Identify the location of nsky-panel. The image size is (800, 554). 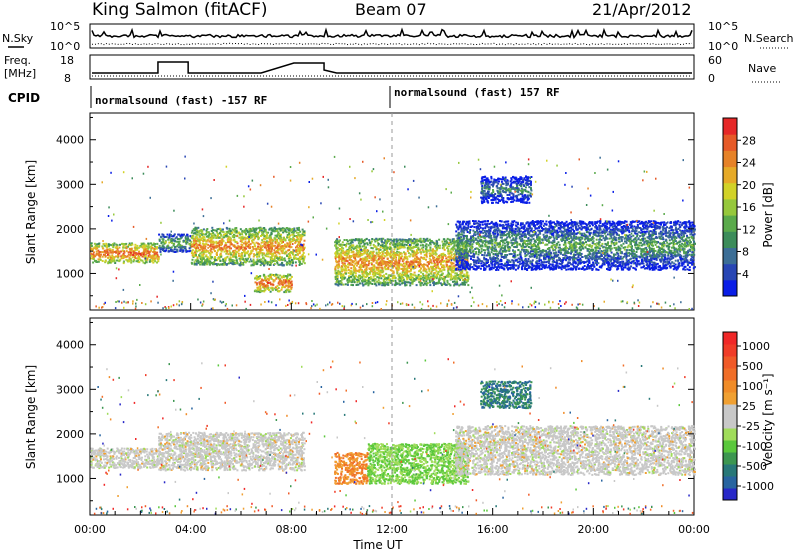
(392, 36).